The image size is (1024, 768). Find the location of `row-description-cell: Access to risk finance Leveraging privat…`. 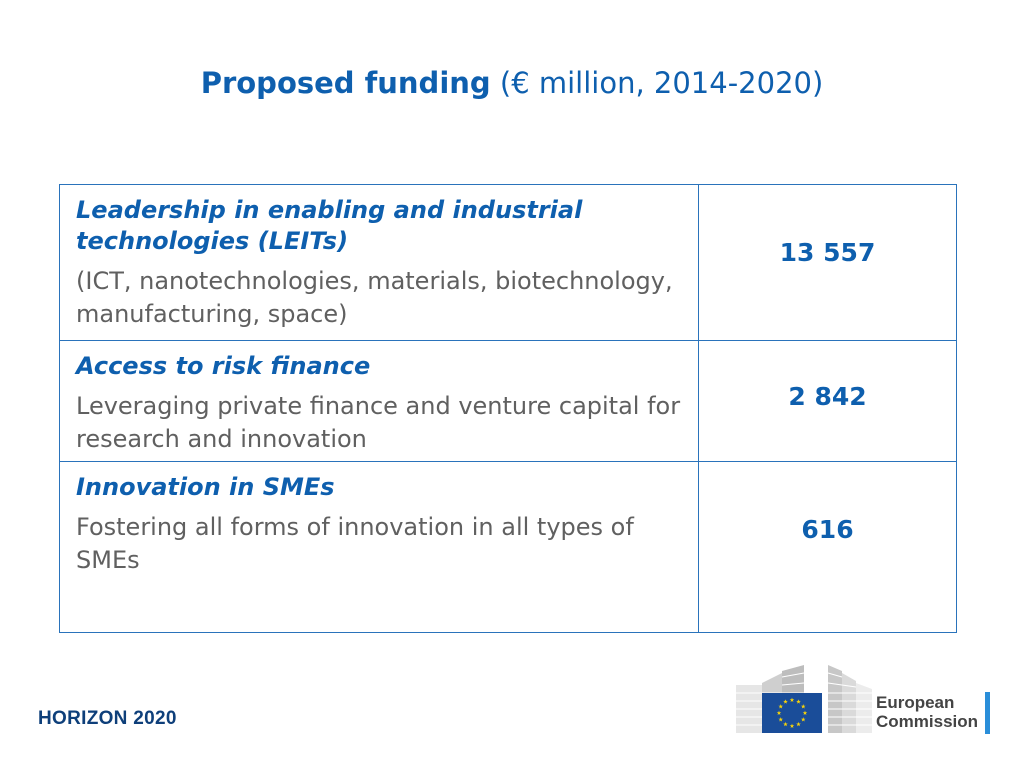

row-description-cell: Access to risk finance Leveraging privat… is located at coordinates (379, 401).